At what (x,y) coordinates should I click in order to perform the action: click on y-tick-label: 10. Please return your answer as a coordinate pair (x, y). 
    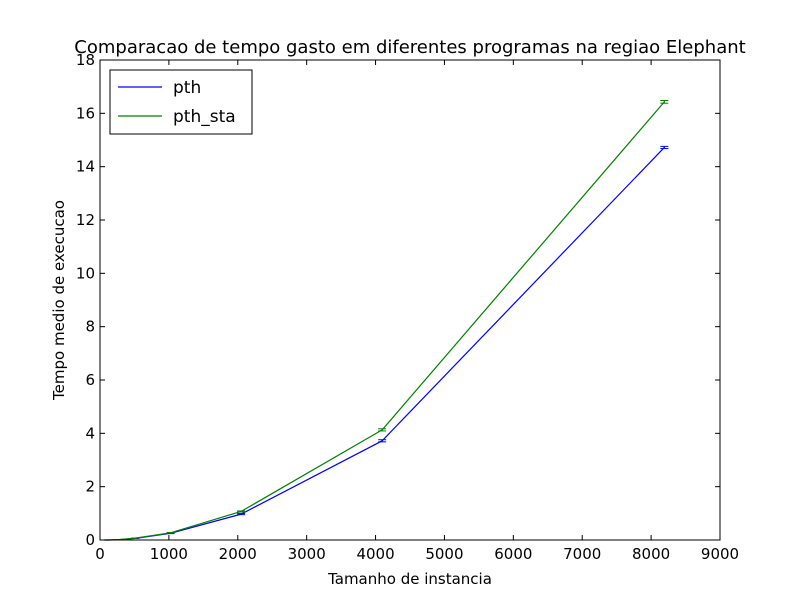
    Looking at the image, I should click on (85, 273).